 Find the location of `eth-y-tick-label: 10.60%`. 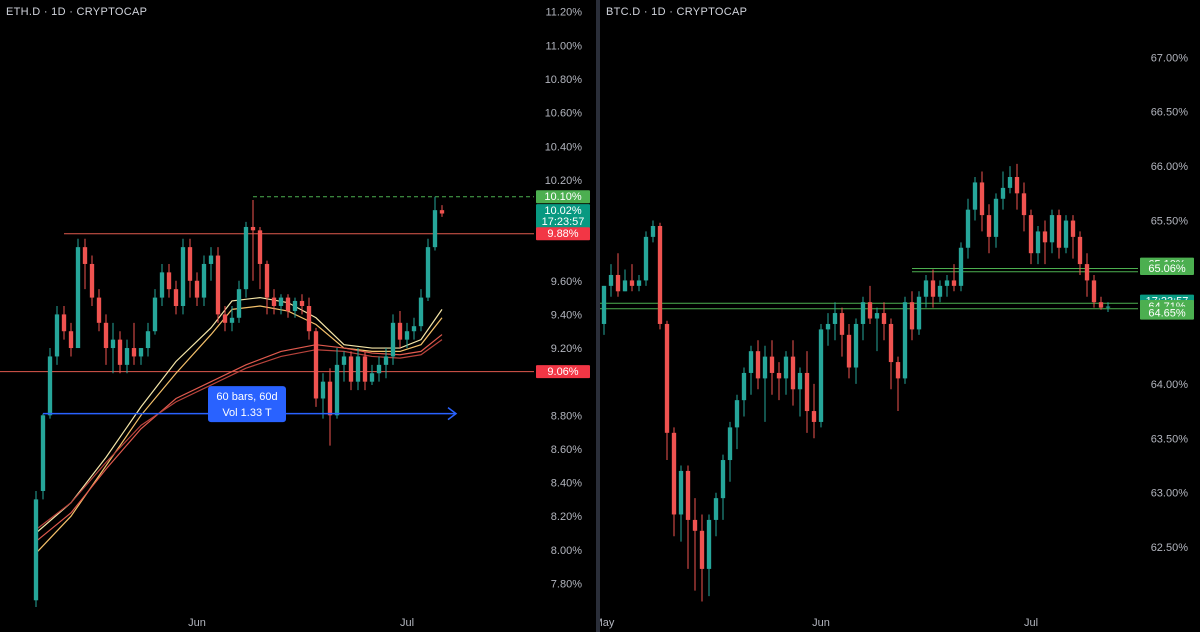

eth-y-tick-label: 10.60% is located at coordinates (564, 114).